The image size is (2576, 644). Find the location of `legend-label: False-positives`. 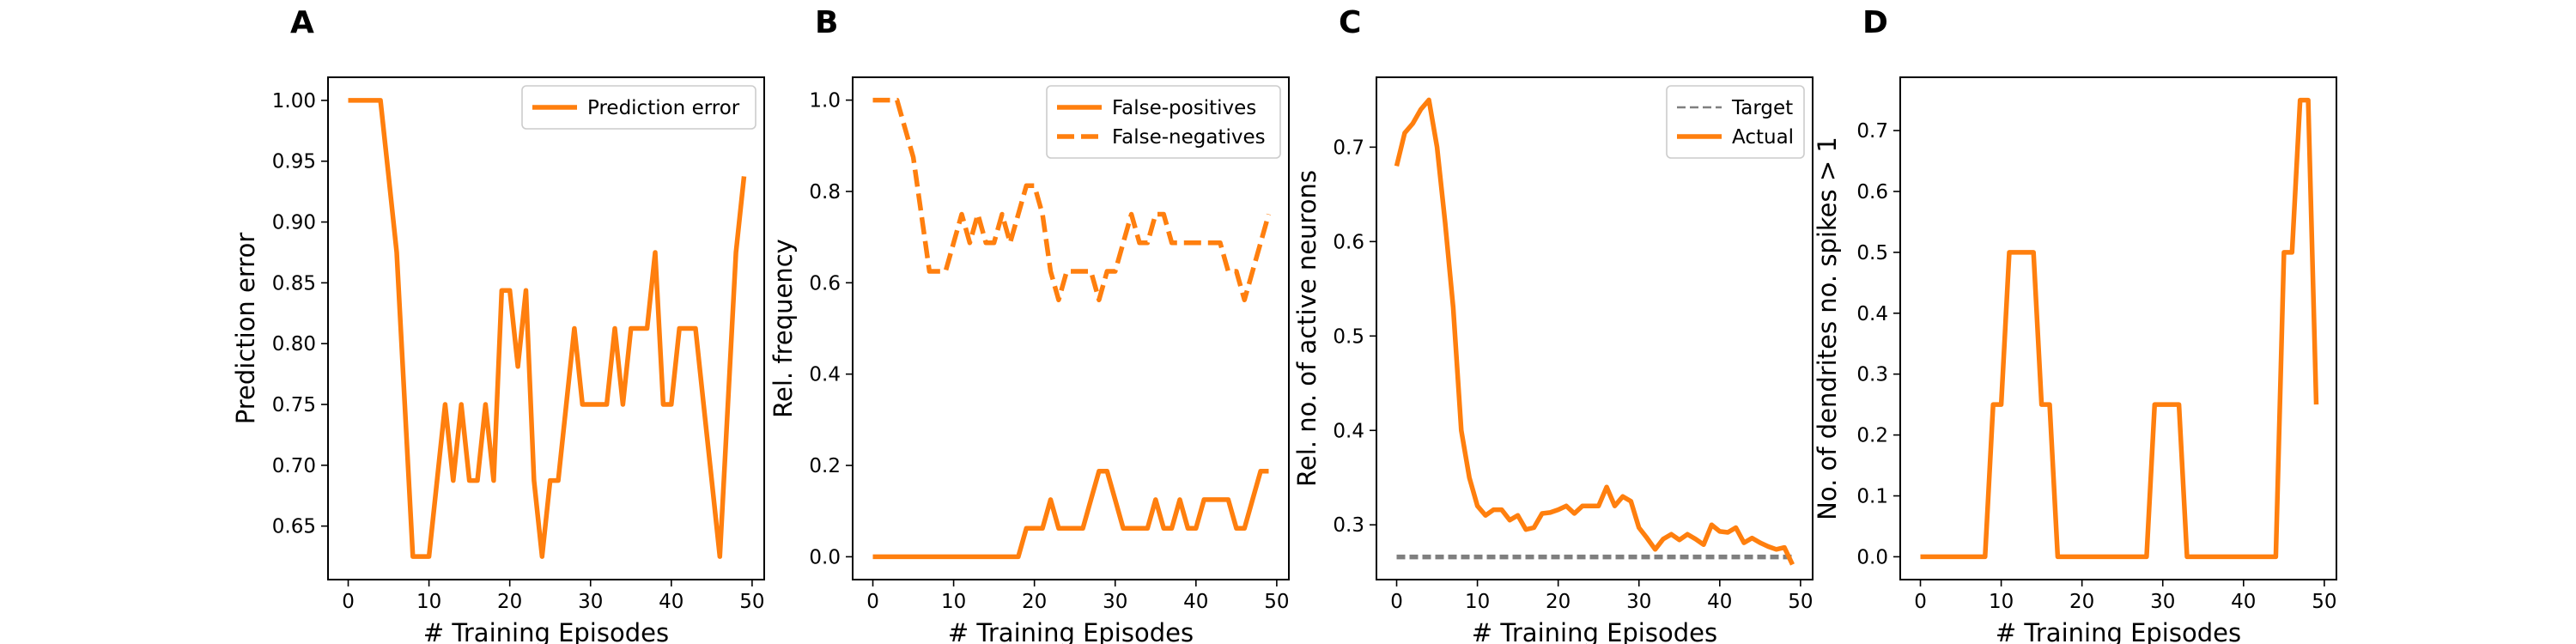

legend-label: False-positives is located at coordinates (1184, 108).